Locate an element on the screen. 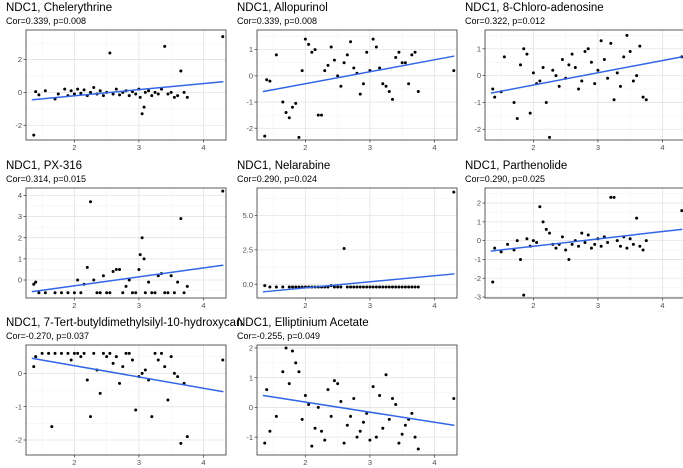 The width and height of the screenshot is (683, 468). y-tick-label: 3 is located at coordinates (20, 216).